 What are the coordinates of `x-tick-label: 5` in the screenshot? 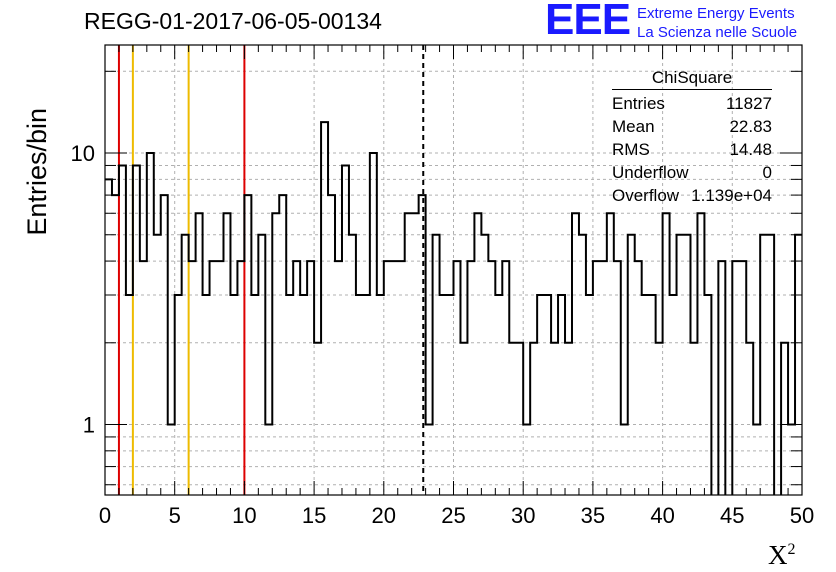 It's located at (175, 515).